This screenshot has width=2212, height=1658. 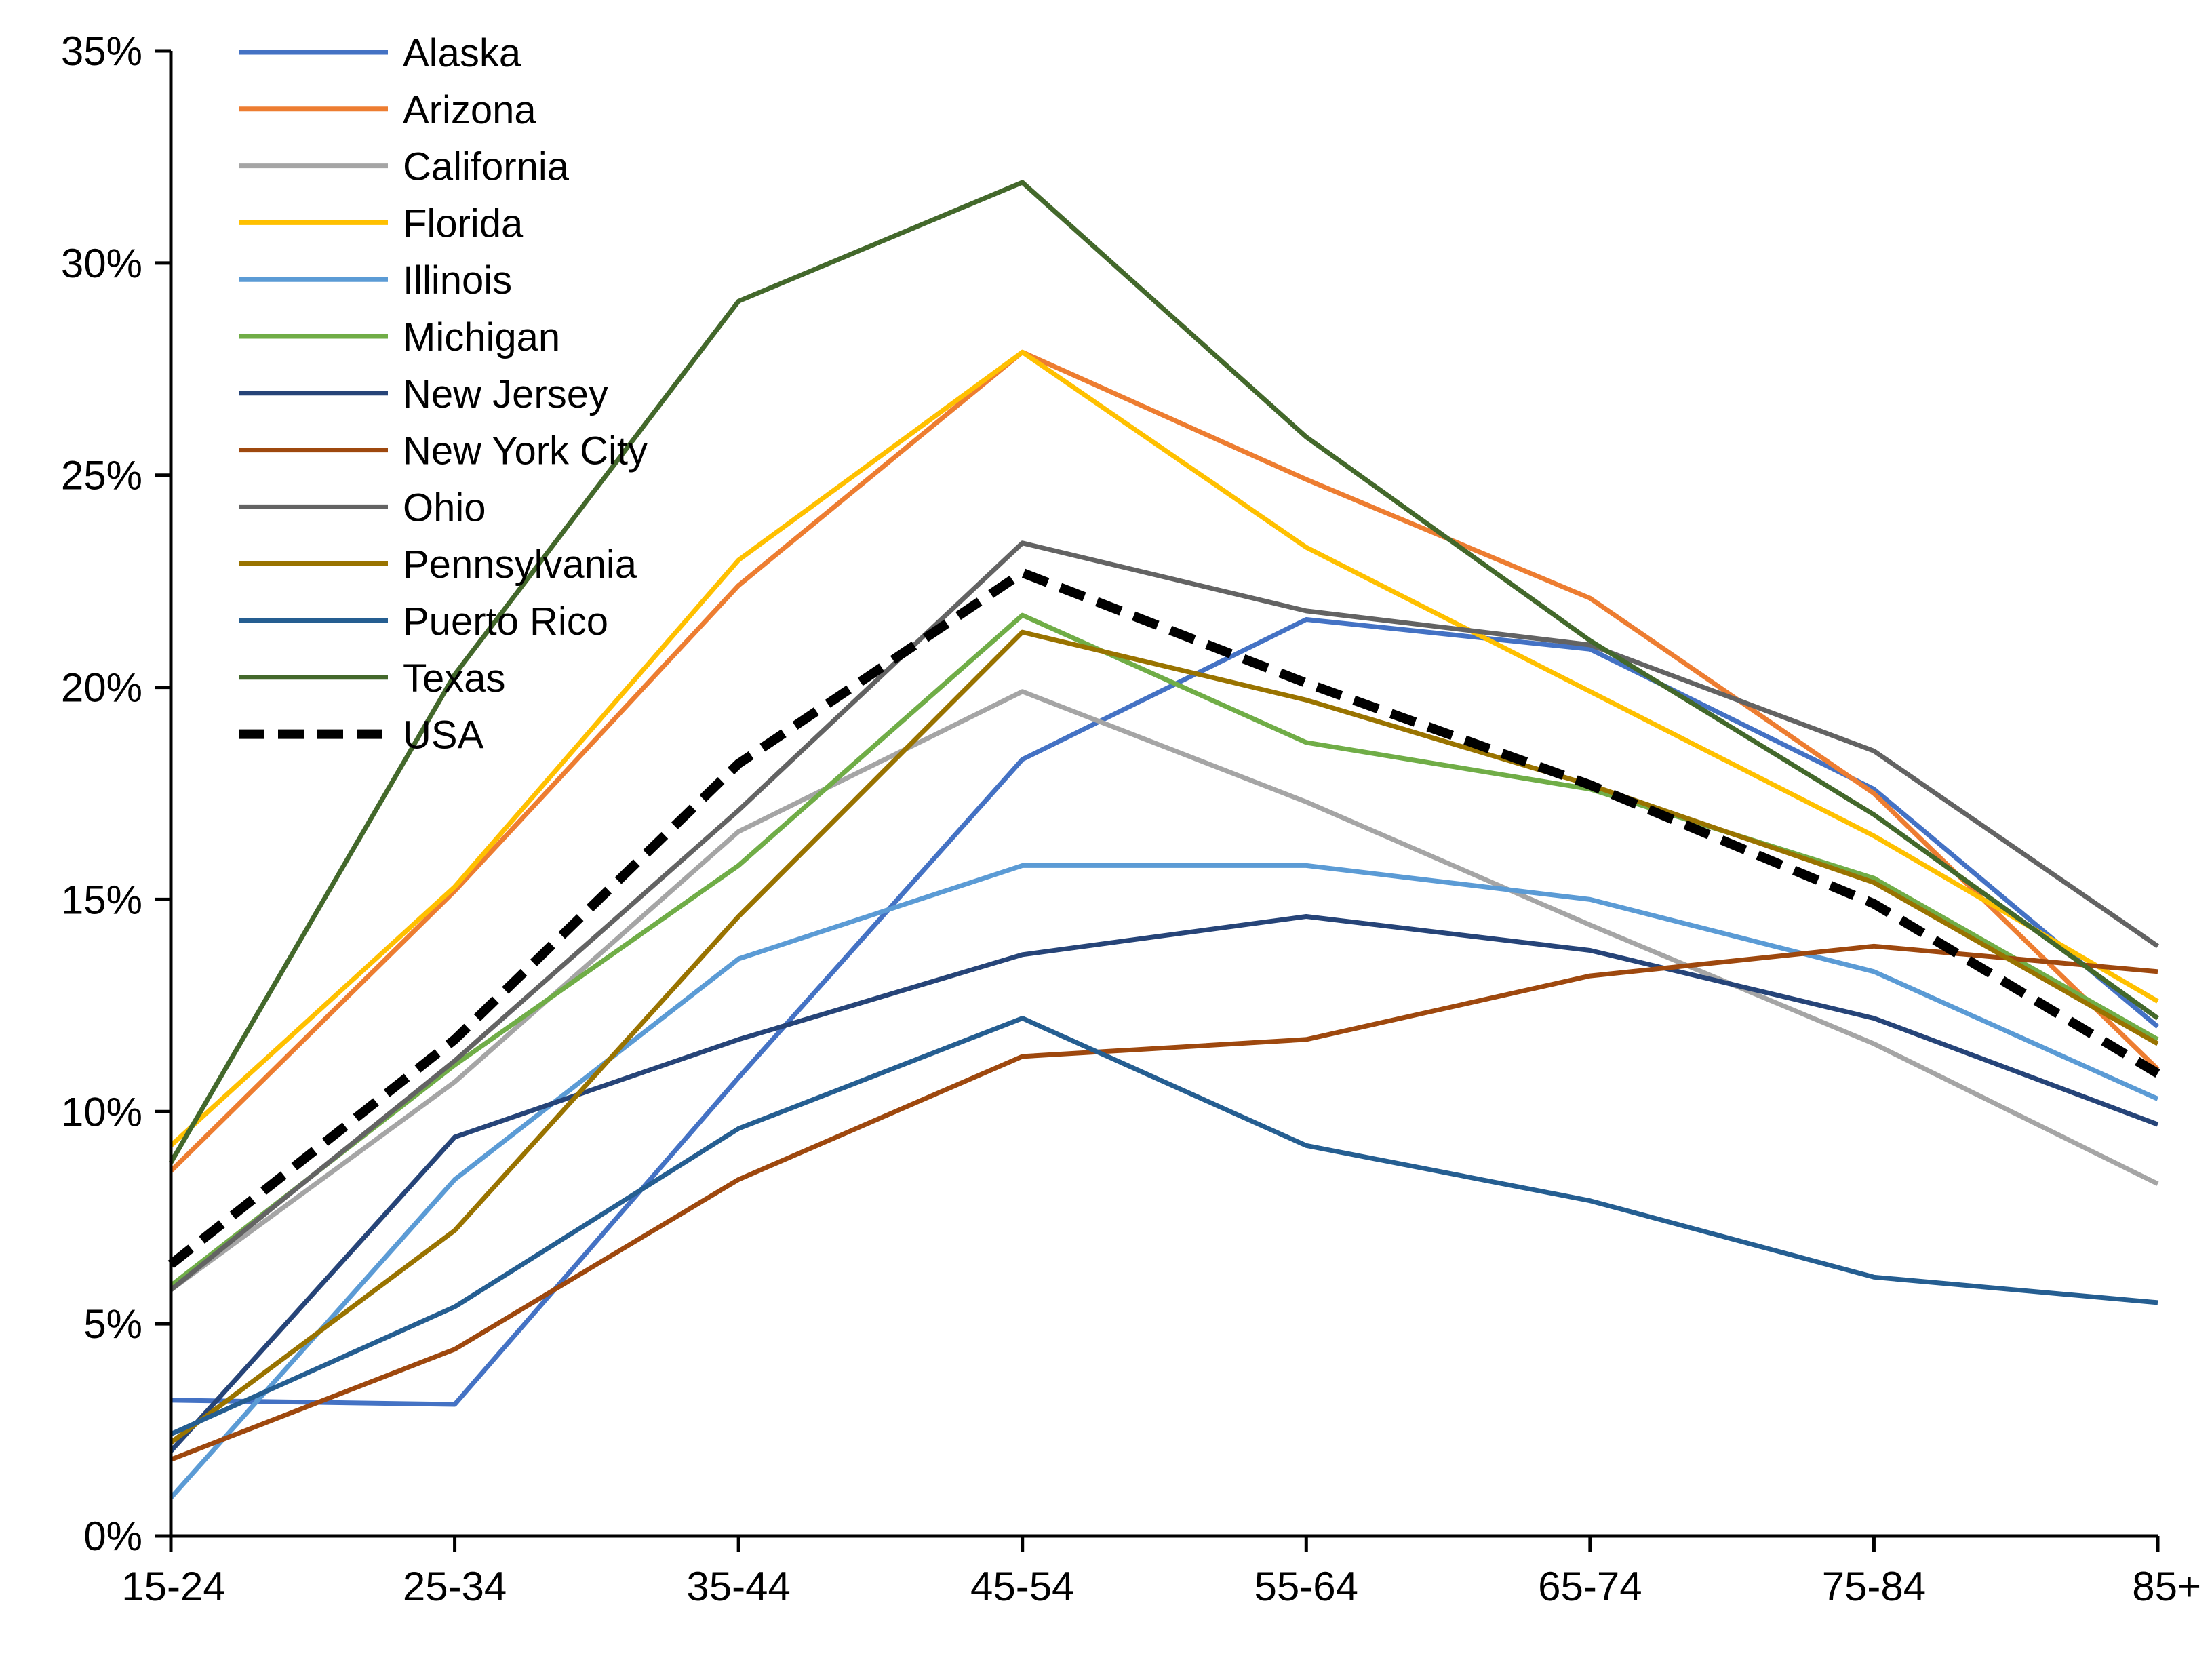 What do you see at coordinates (113, 1537) in the screenshot?
I see `y-tick-label: 0%` at bounding box center [113, 1537].